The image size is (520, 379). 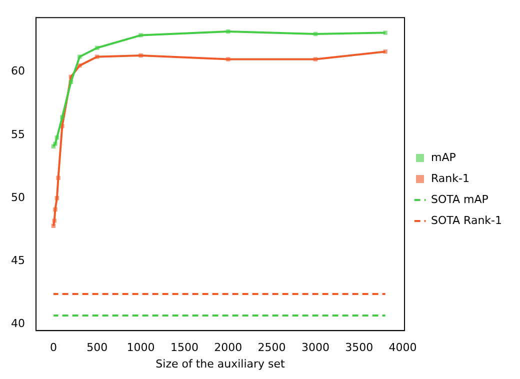 What do you see at coordinates (17, 261) in the screenshot?
I see `y-tick-label: 45` at bounding box center [17, 261].